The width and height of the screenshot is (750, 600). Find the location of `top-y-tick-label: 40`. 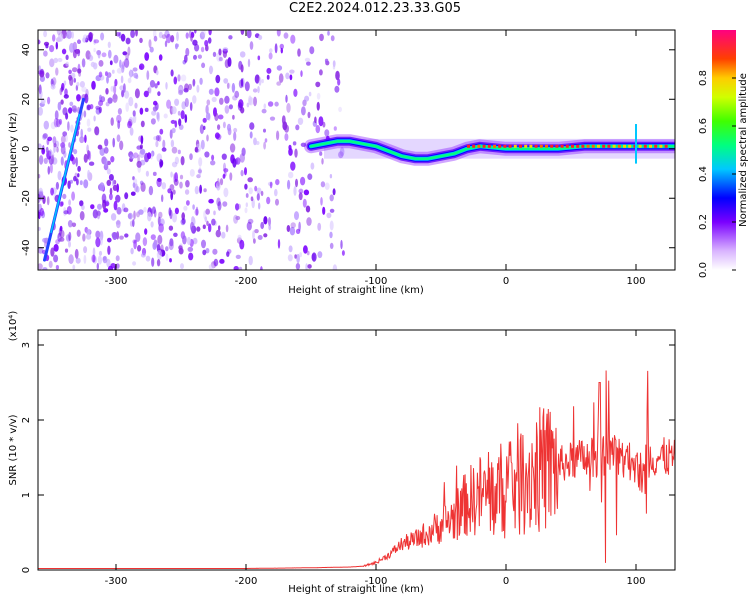

top-y-tick-label: 40 is located at coordinates (26, 49).